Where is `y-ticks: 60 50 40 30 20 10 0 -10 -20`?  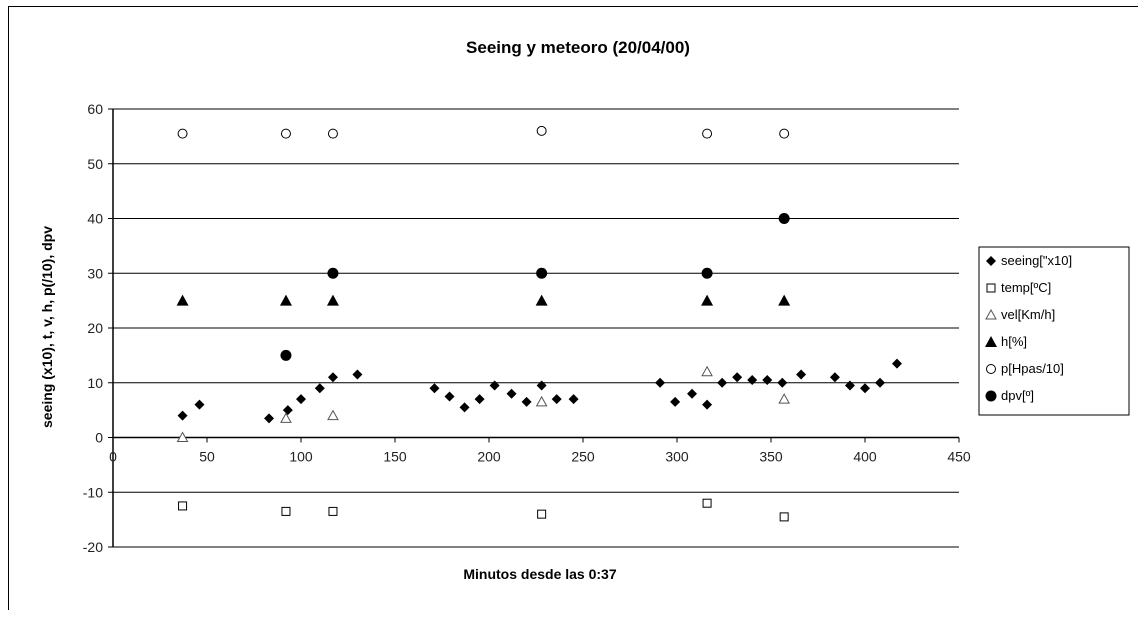 y-ticks: 60 50 40 30 20 10 0 -10 -20 is located at coordinates (98, 328).